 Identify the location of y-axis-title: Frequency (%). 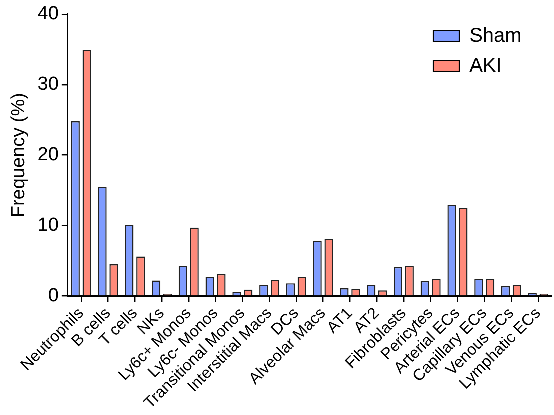
(19, 155).